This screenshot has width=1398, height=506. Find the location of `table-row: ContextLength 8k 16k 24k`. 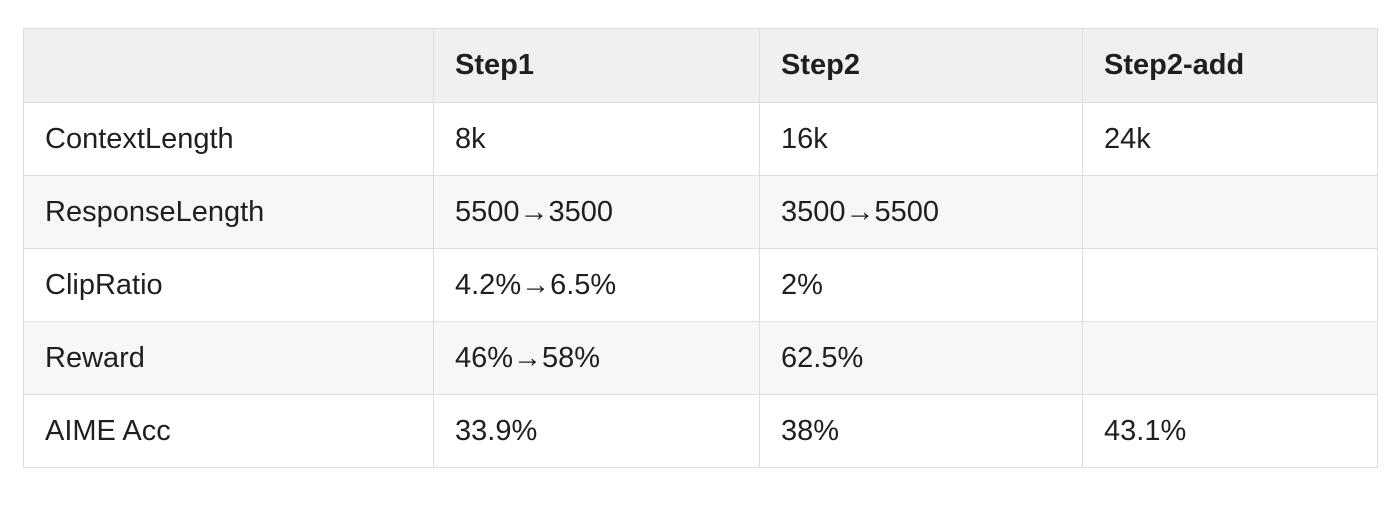

table-row: ContextLength 8k 16k 24k is located at coordinates (700, 139).